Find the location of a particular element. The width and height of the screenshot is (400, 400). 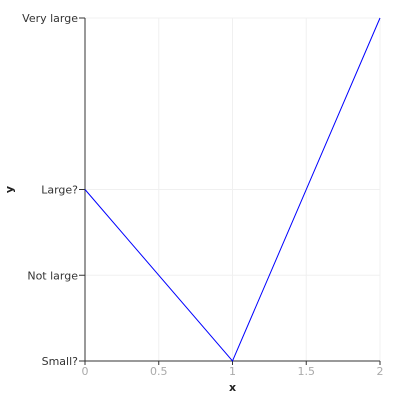

y-tick-label: Small? is located at coordinates (60, 361).